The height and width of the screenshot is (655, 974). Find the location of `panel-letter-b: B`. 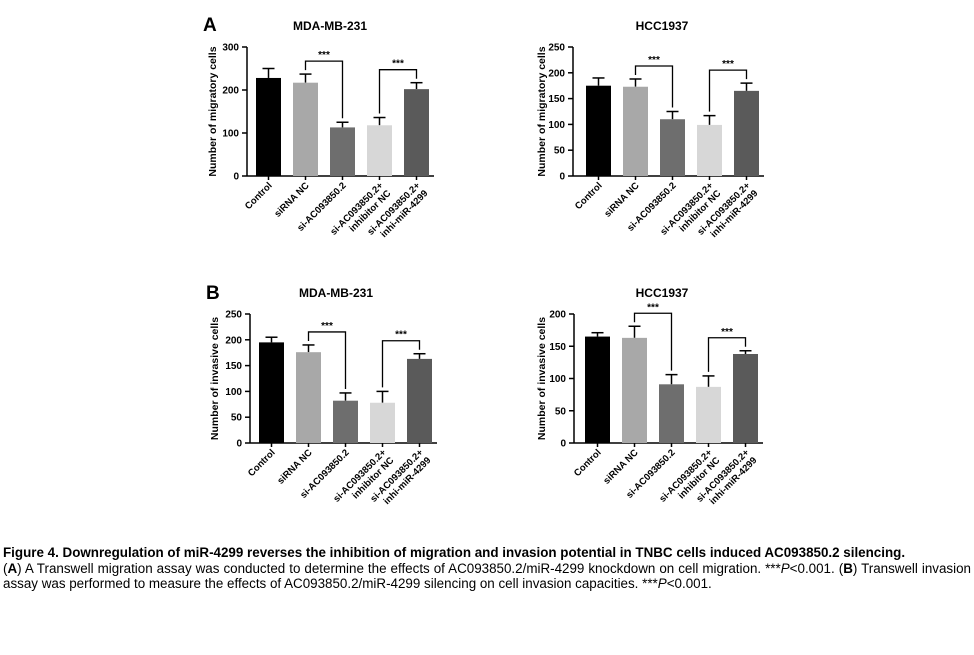

panel-letter-b: B is located at coordinates (213, 293).